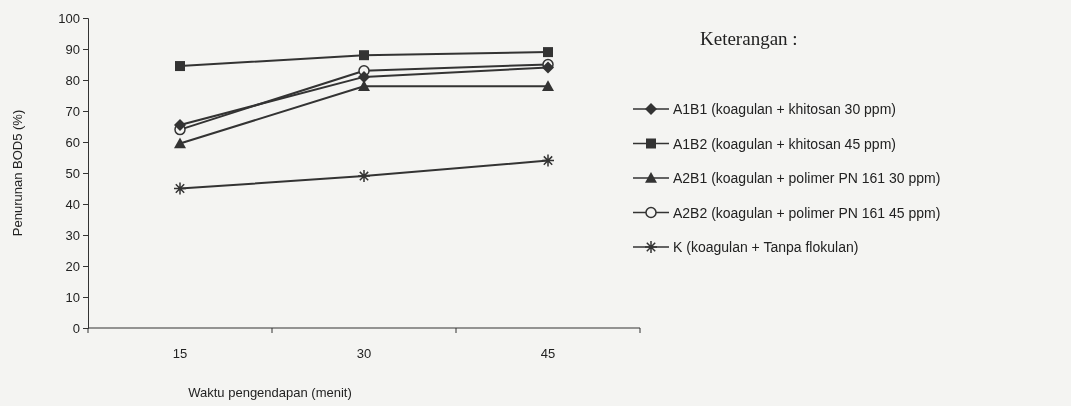  What do you see at coordinates (72, 173) in the screenshot?
I see `y-tick-label: 50` at bounding box center [72, 173].